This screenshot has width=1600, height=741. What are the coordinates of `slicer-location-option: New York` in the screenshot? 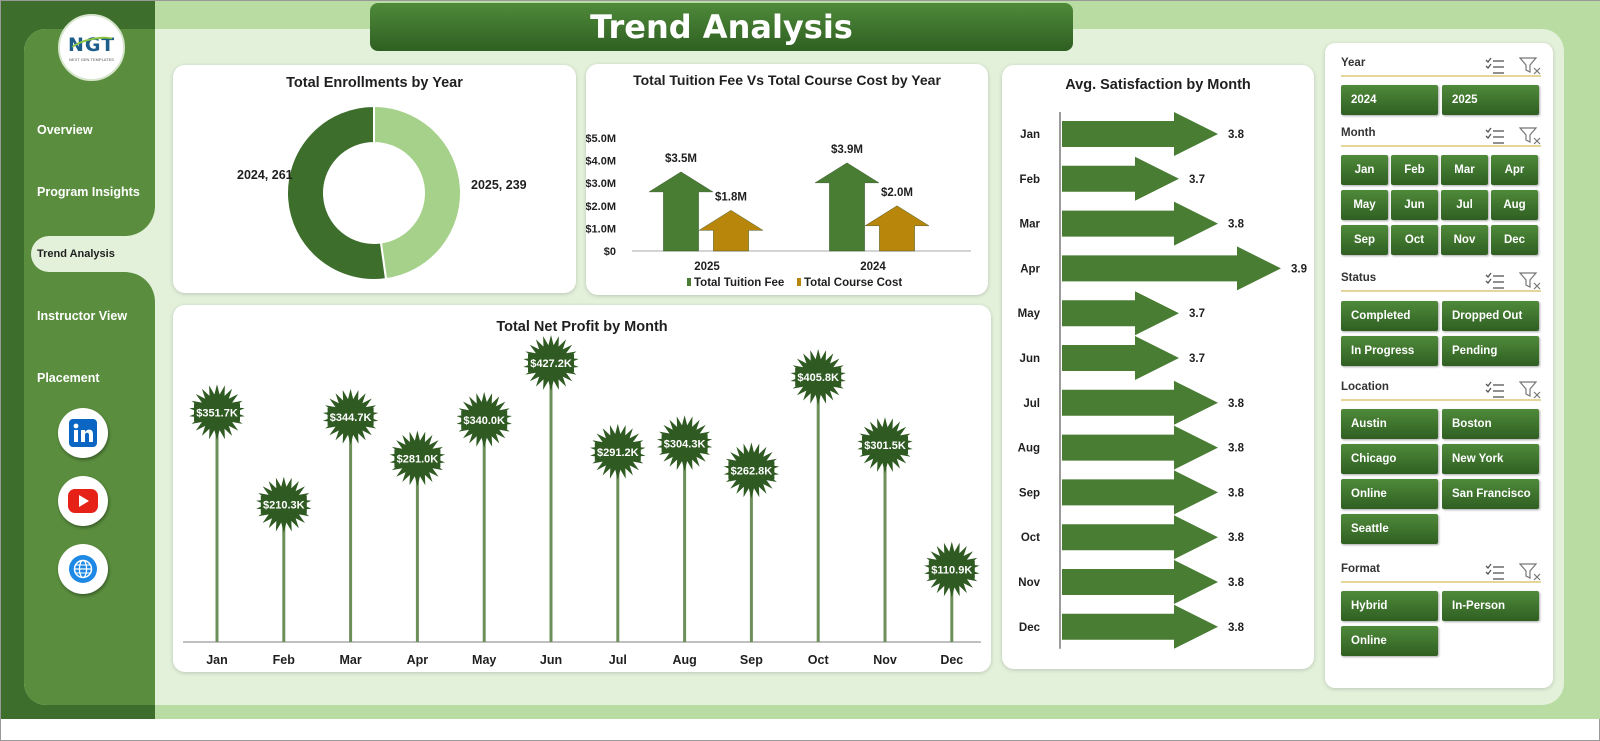 It's located at (1490, 459).